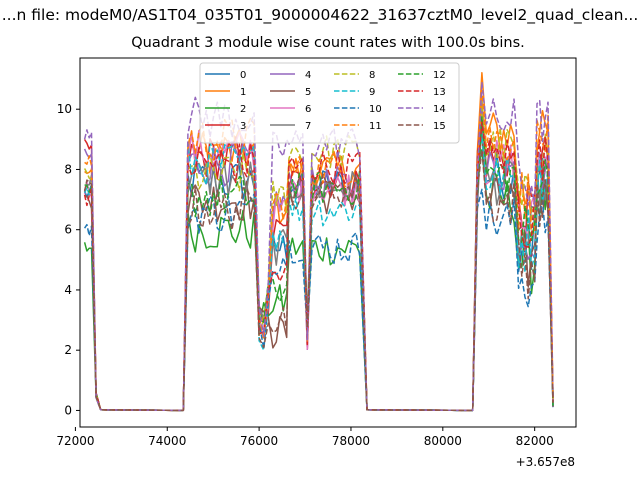  What do you see at coordinates (259, 441) in the screenshot?
I see `x-tick-label: 76000` at bounding box center [259, 441].